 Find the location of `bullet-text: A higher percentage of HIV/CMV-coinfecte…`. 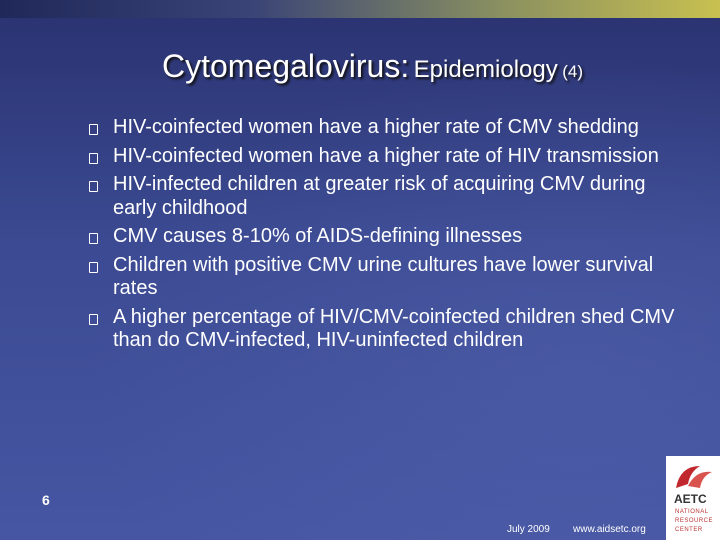

bullet-text: A higher percentage of HIV/CMV-coinfecte… is located at coordinates (394, 328).